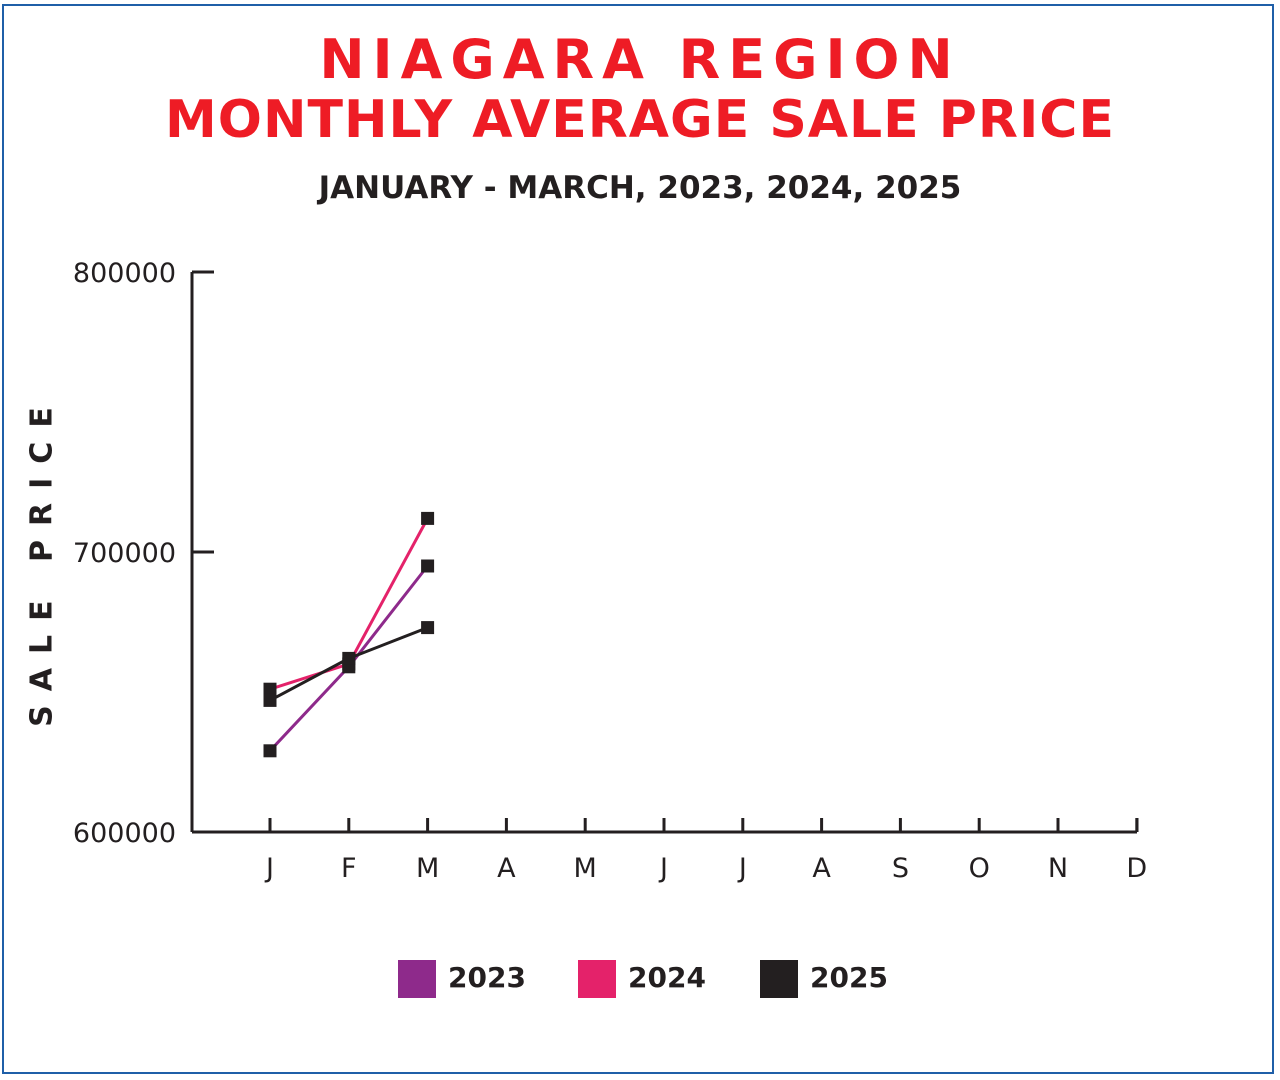  What do you see at coordinates (1136, 868) in the screenshot?
I see `x-tick-label: D` at bounding box center [1136, 868].